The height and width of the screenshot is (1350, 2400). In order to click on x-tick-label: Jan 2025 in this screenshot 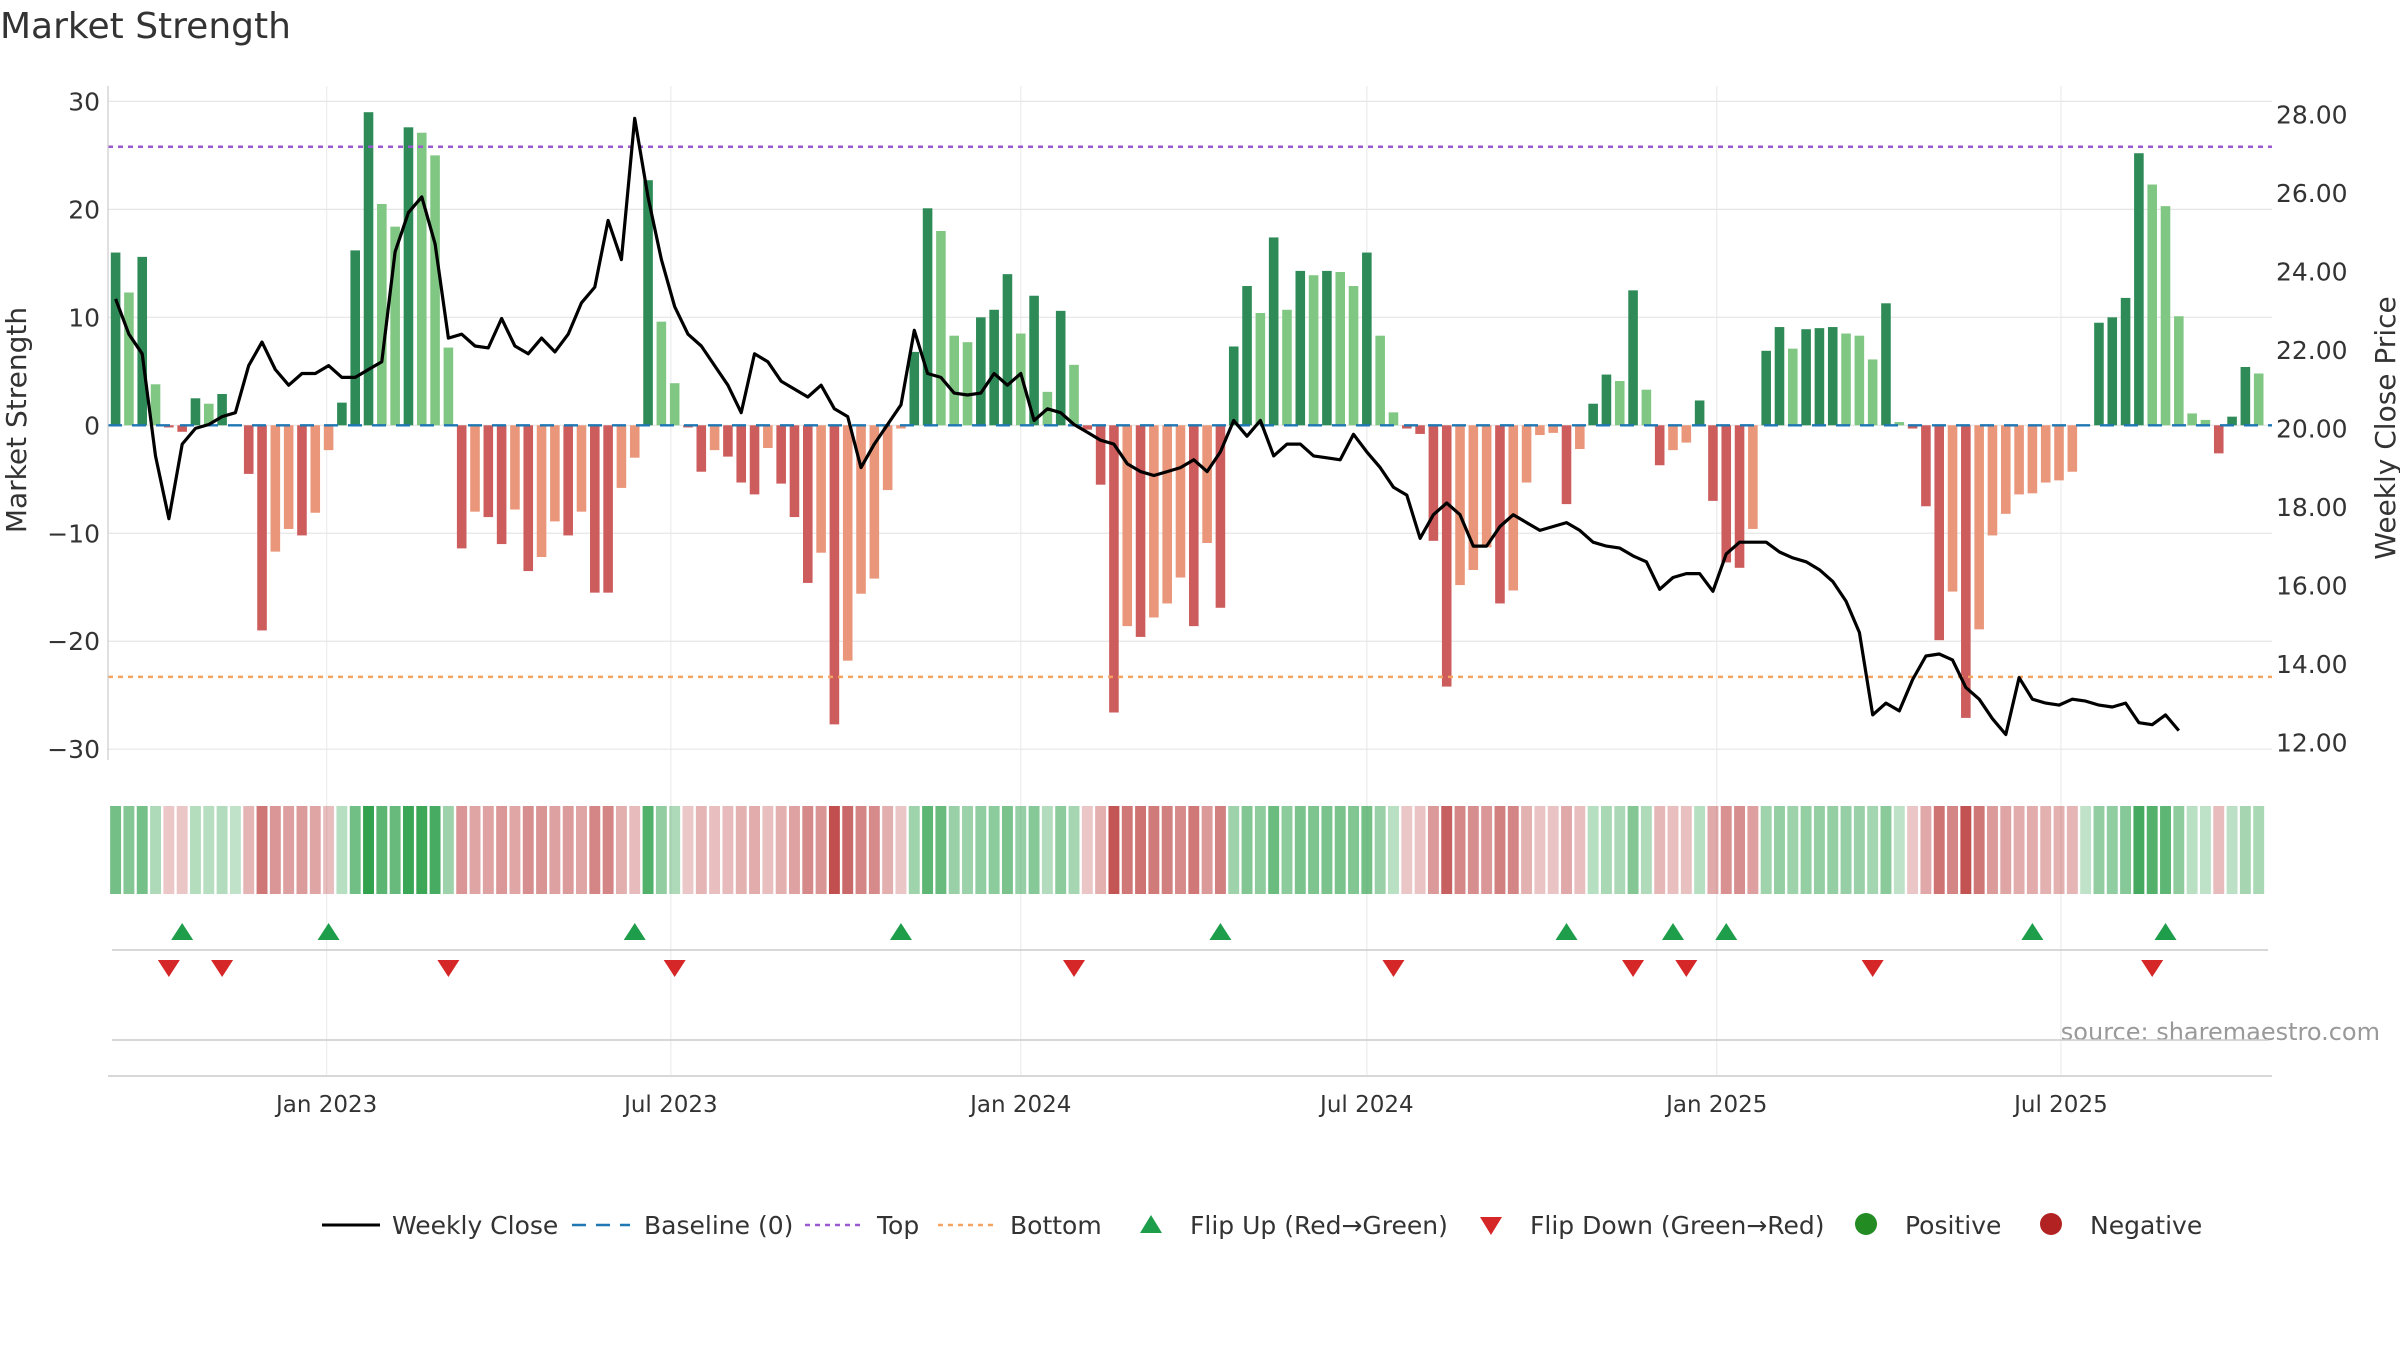, I will do `click(1715, 1105)`.